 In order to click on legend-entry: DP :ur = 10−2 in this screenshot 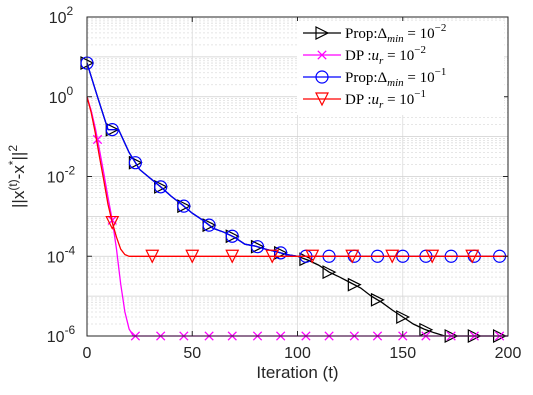, I will do `click(364, 55)`.